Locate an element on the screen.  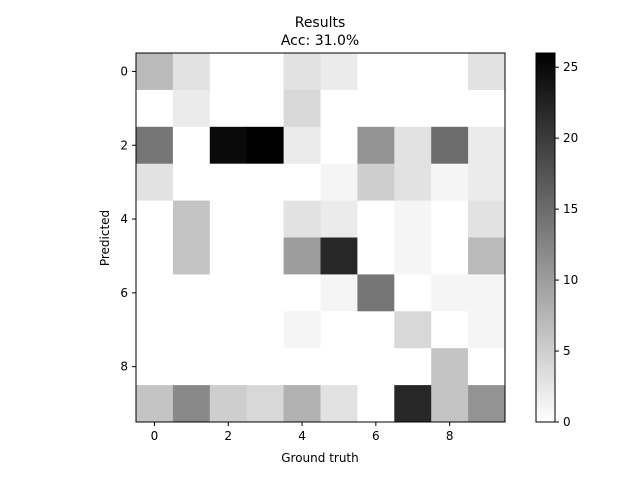
heatmap-cell-r4-c1 is located at coordinates (191, 219).